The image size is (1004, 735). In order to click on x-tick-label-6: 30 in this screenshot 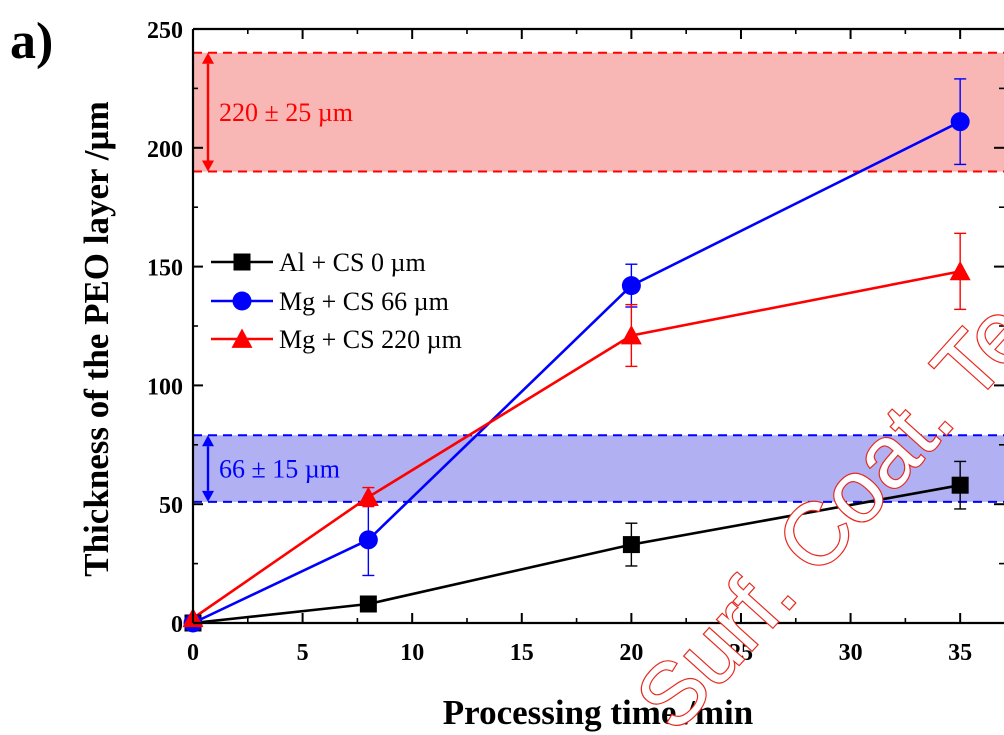, I will do `click(851, 653)`.